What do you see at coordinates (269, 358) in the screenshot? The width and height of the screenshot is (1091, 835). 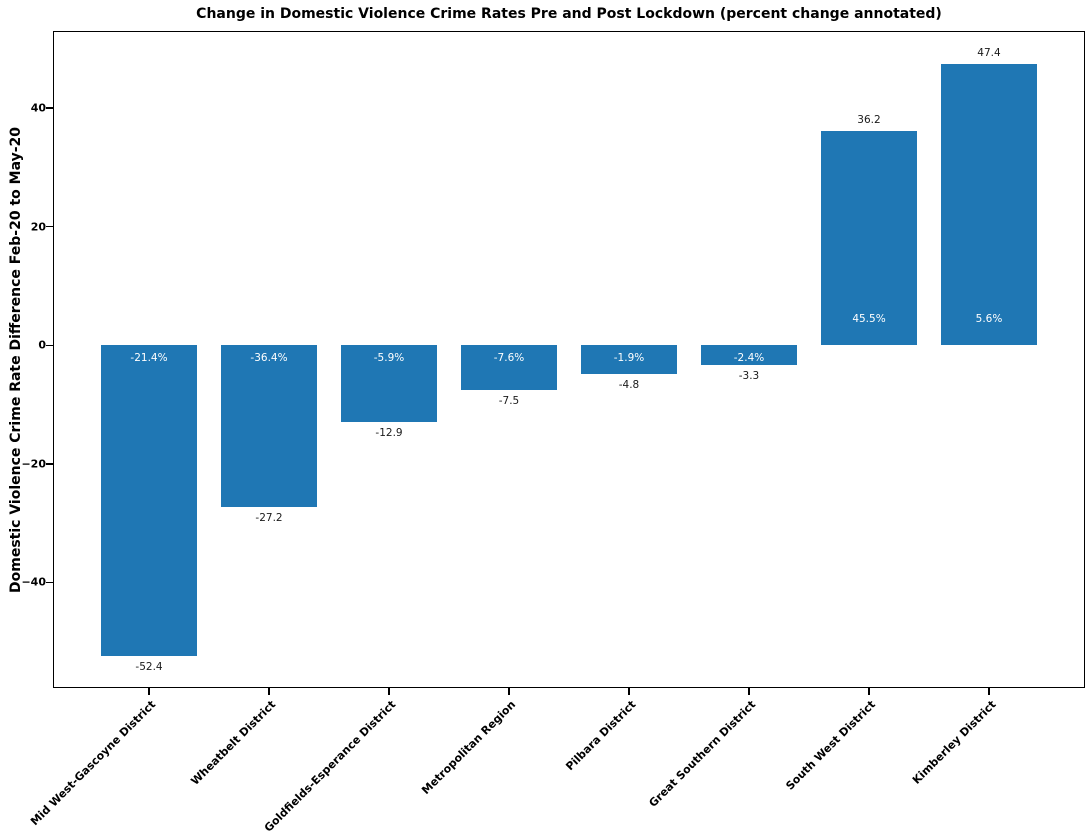 I see `bar-percent-label: -36.4%` at bounding box center [269, 358].